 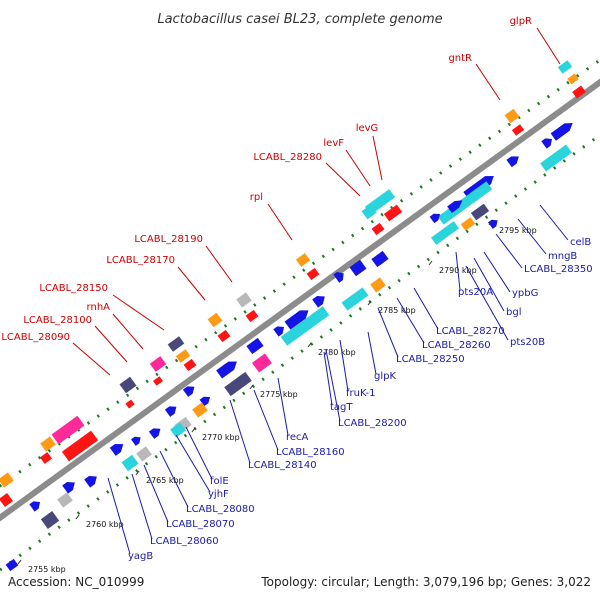 I want to click on lower-label-14: tagT, so click(x=341, y=407).